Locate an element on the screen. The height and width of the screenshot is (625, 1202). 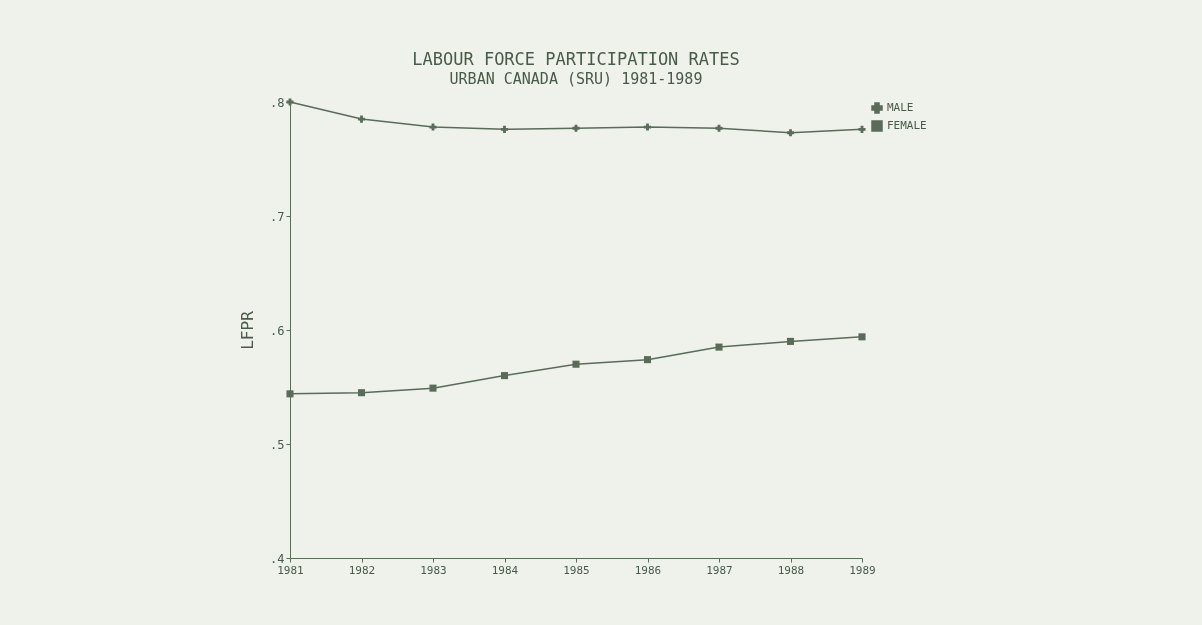
x-tick-label: 1984 is located at coordinates (505, 570).